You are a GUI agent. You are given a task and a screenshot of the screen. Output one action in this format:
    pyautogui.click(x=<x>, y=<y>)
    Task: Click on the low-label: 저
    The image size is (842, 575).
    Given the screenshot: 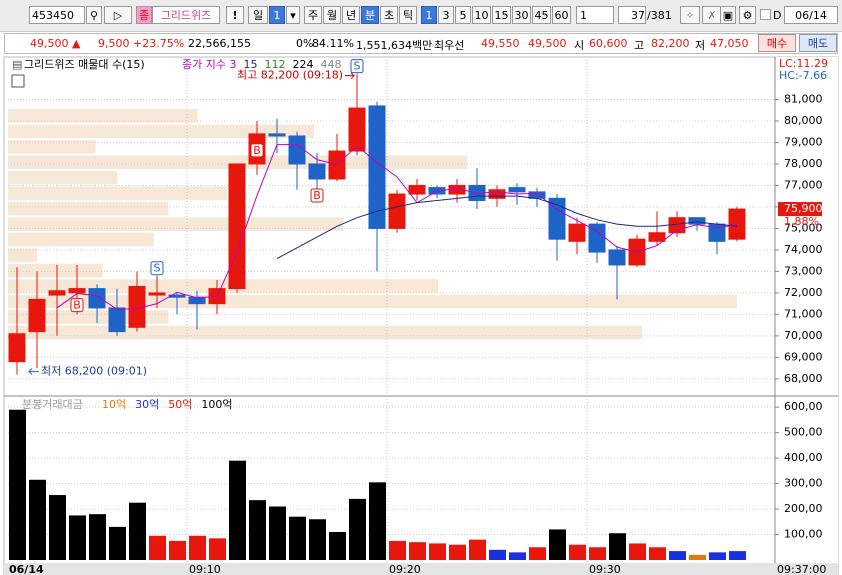 What is the action you would take?
    pyautogui.click(x=700, y=45)
    